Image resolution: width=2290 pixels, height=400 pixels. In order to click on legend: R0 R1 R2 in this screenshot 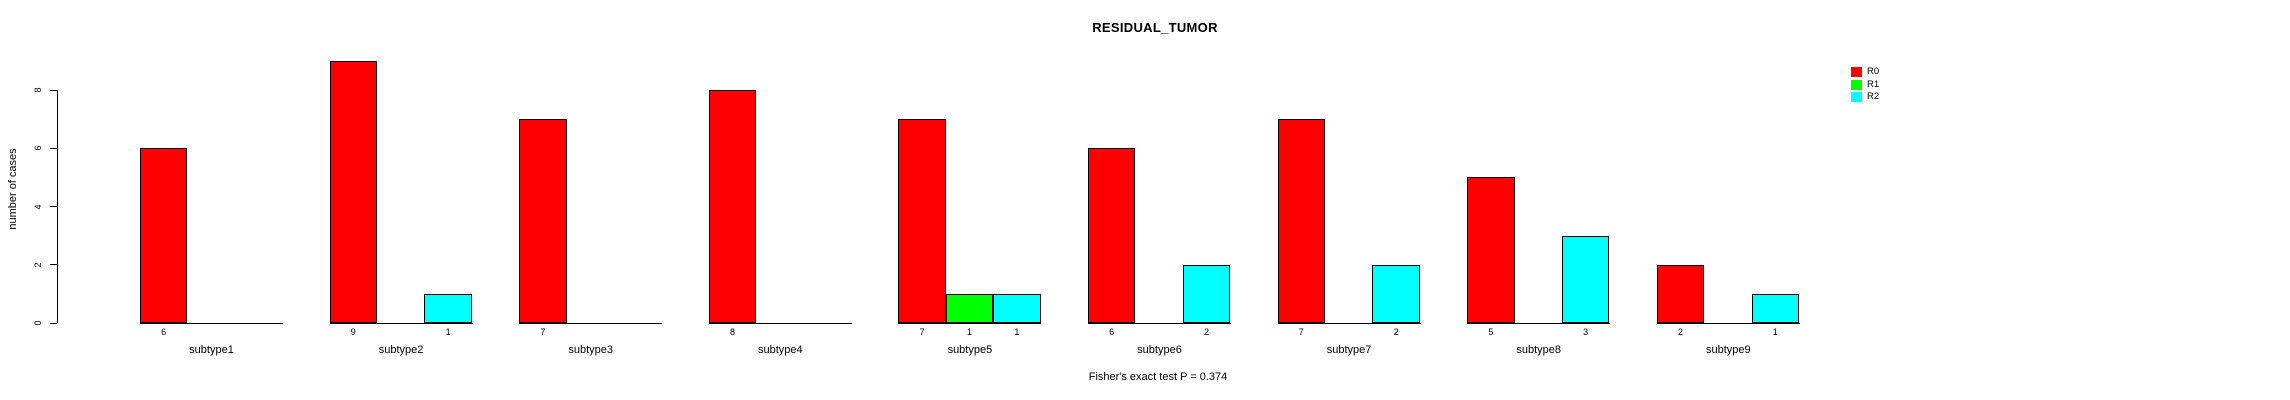, I will do `click(1865, 86)`.